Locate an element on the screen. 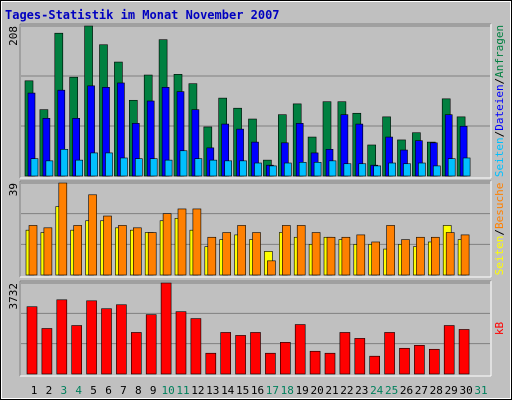  x-tick-label: 18 is located at coordinates (287, 390).